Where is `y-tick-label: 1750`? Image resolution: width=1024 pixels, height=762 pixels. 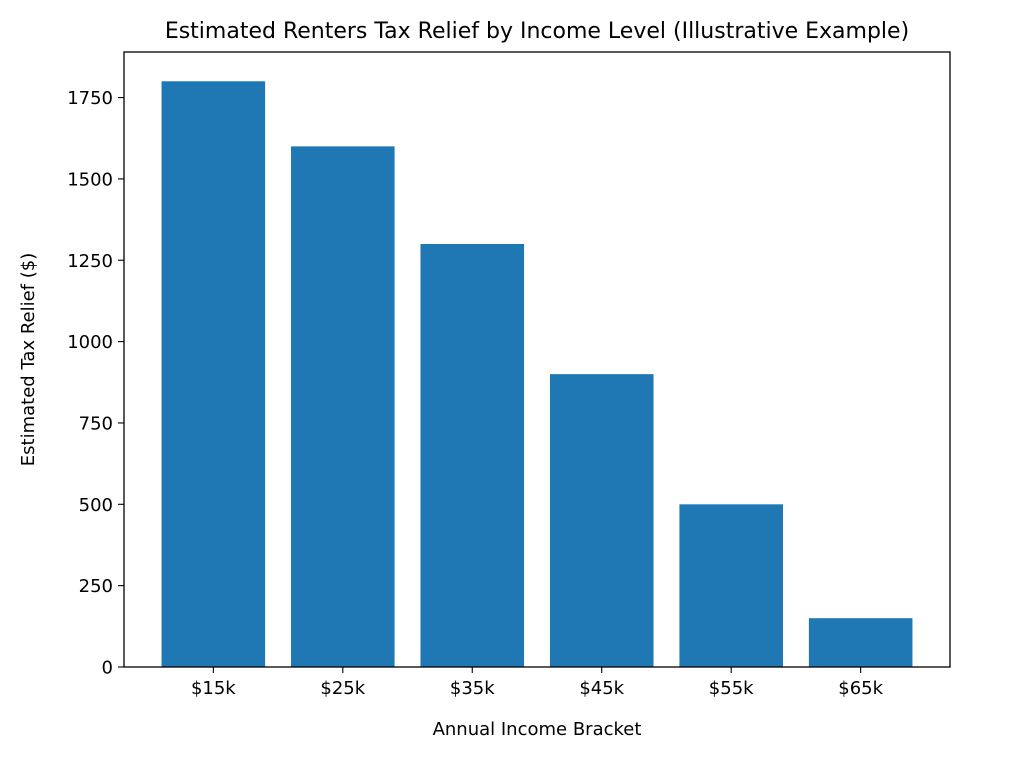 y-tick-label: 1750 is located at coordinates (90, 98).